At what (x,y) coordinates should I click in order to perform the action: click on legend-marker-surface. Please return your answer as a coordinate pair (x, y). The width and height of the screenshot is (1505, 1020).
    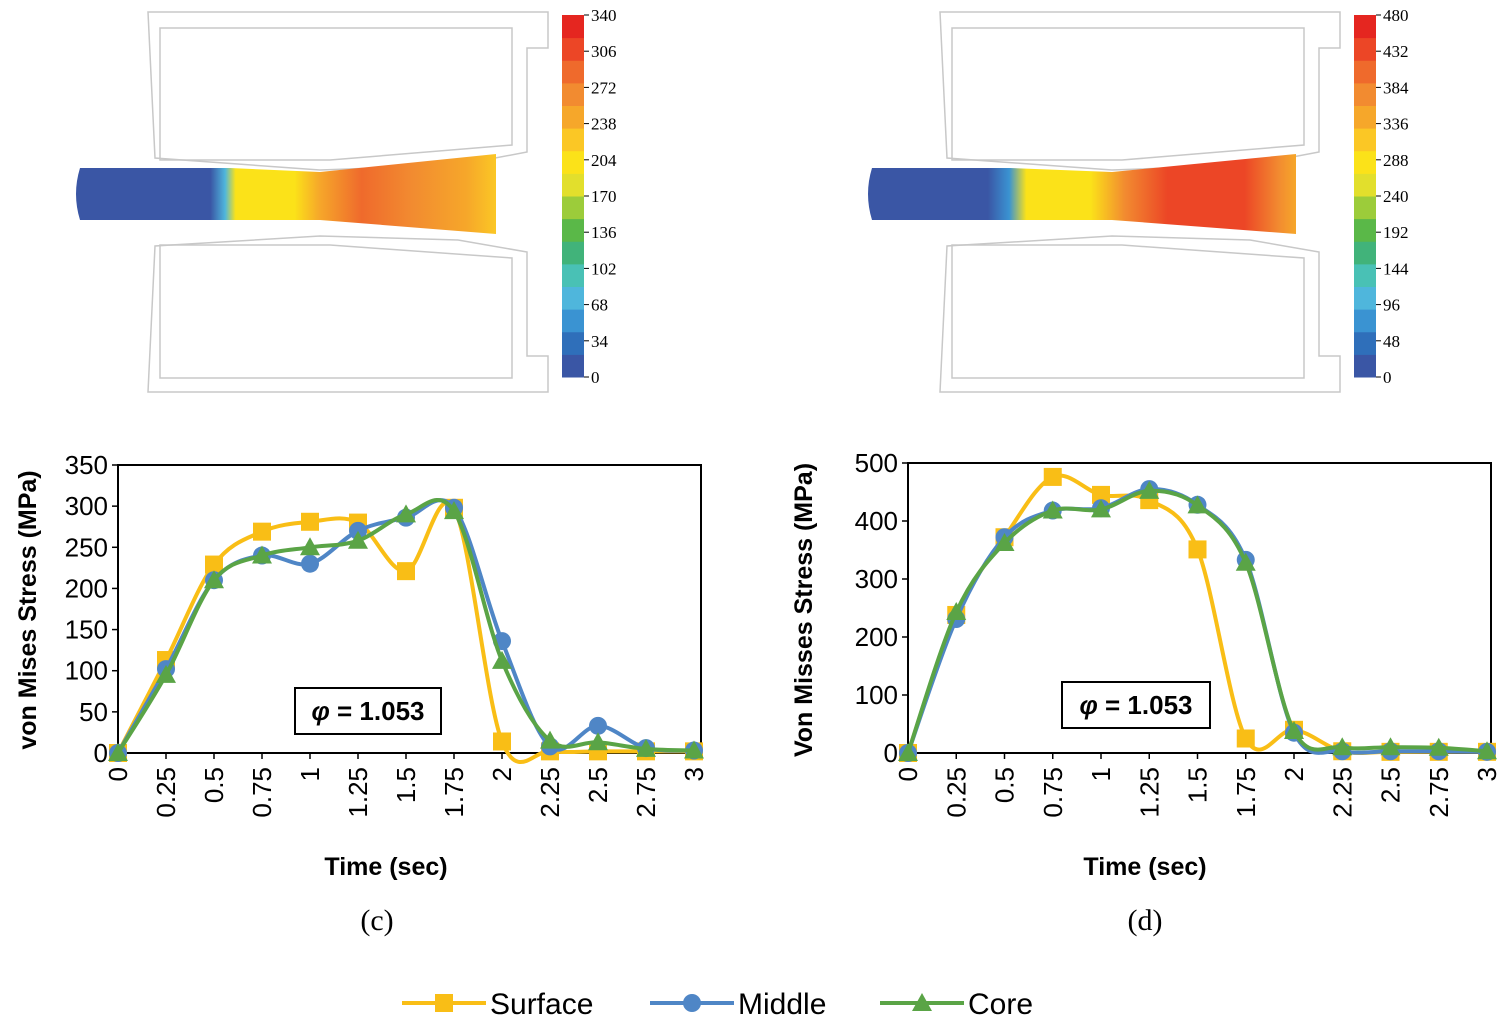
    Looking at the image, I should click on (444, 1003).